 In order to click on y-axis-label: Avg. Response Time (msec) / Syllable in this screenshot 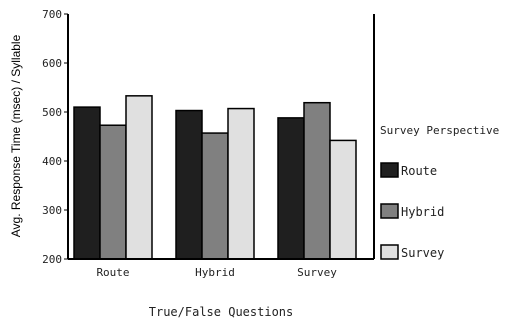, I will do `click(16, 135)`.